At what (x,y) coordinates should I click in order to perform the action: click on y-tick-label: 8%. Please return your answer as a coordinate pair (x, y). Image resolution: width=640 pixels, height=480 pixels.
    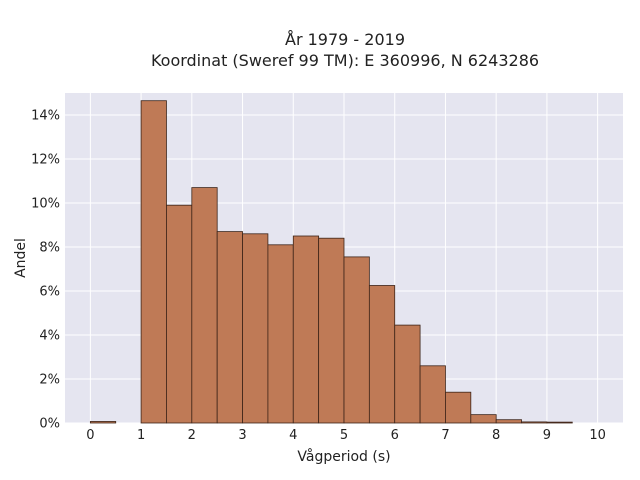
    Looking at the image, I should click on (49, 248).